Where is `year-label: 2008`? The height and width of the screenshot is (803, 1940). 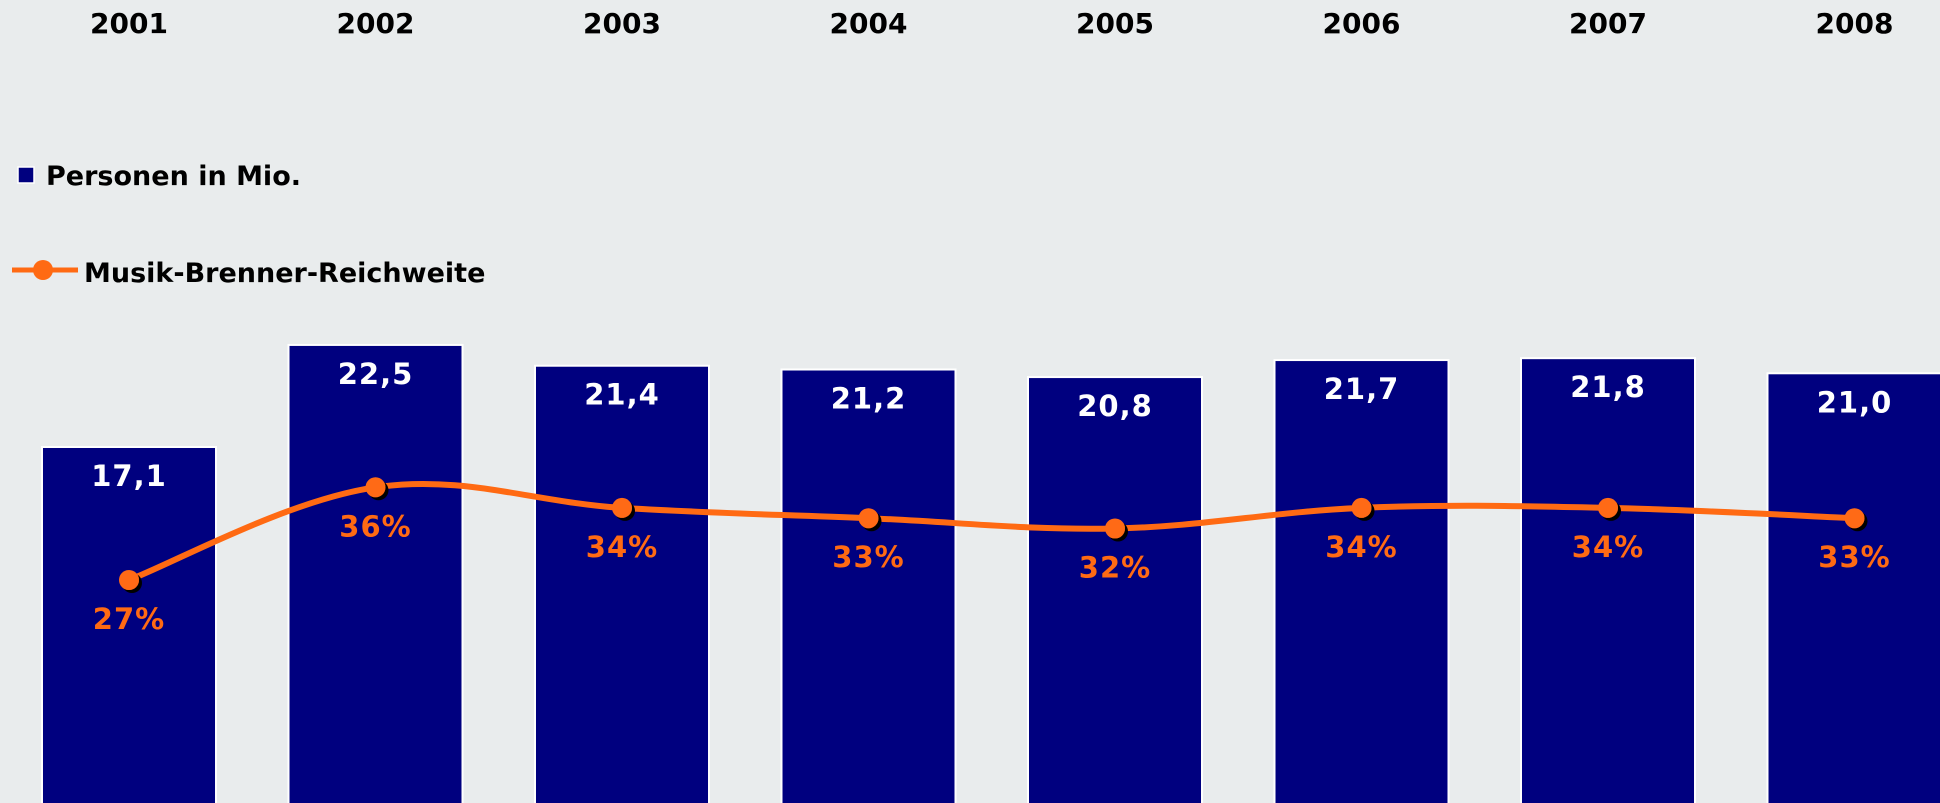
year-label: 2008 is located at coordinates (1855, 23).